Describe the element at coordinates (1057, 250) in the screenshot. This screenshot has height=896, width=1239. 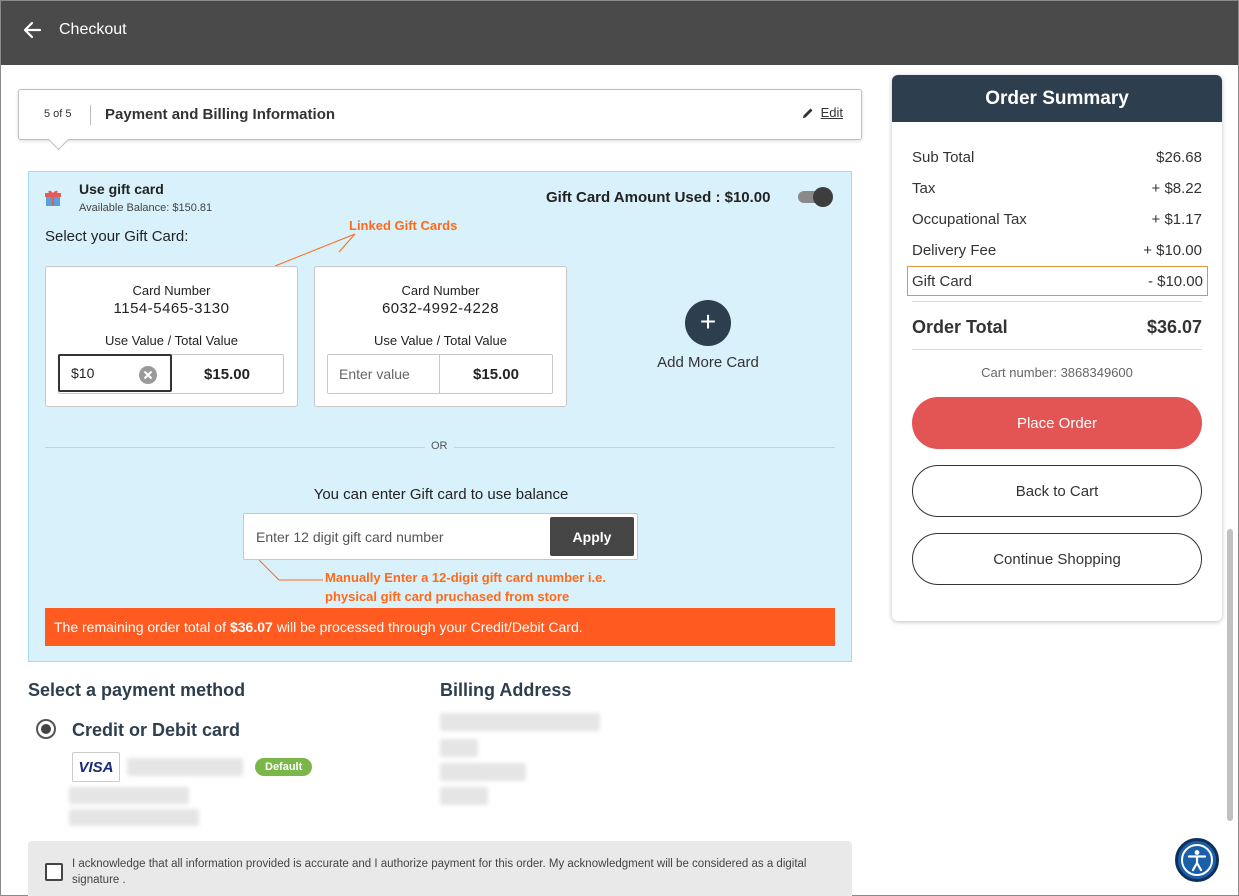
I see `summary-row-delivery-fee: Delivery Fee + $10.00` at that location.